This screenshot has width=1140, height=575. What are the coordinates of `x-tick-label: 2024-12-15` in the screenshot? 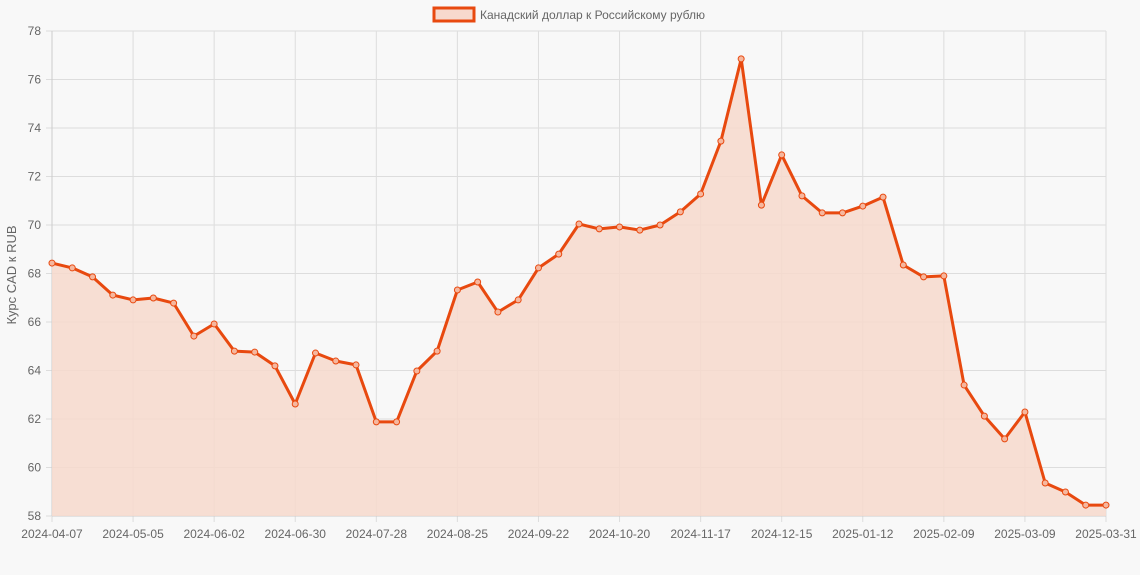 It's located at (782, 534).